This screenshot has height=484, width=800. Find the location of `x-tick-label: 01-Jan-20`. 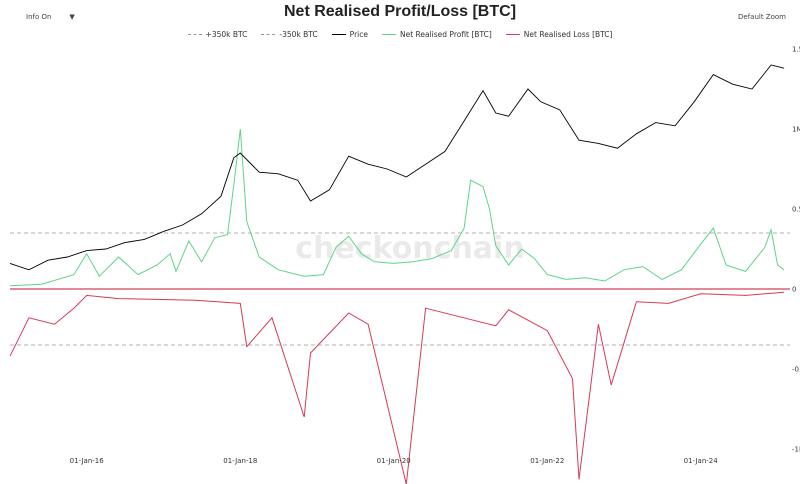

x-tick-label: 01-Jan-20 is located at coordinates (394, 461).